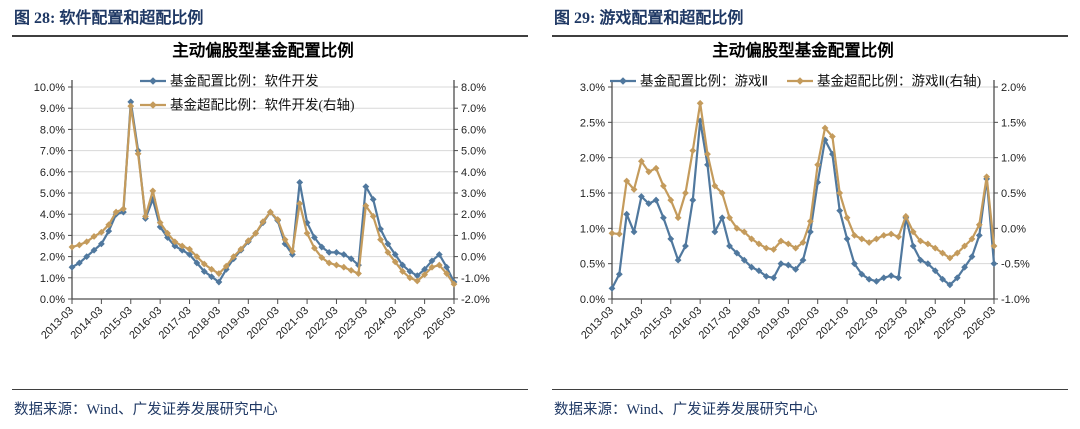 The image size is (1080, 429). I want to click on svg-text: 基金配置比例：游戏Ⅱ, so click(704, 81).